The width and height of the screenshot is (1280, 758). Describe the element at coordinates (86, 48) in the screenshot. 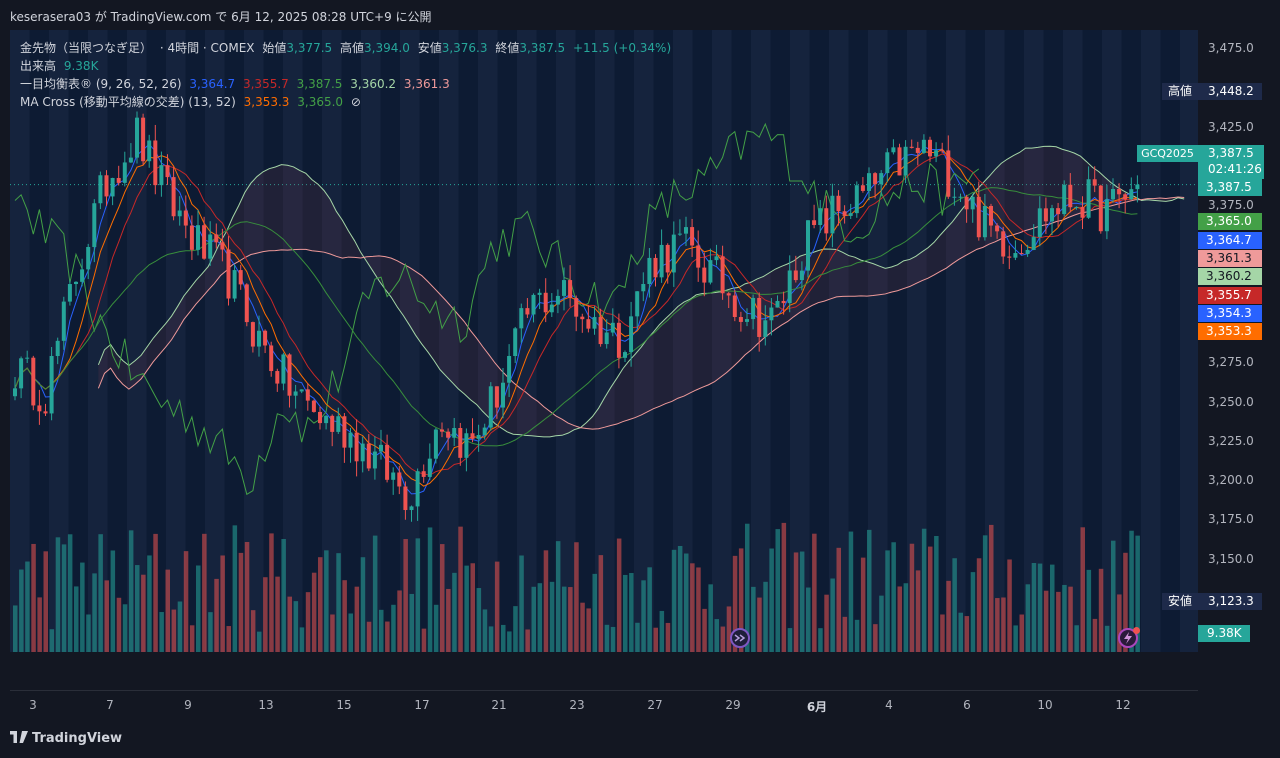

I see `legend-symbol-name: 金先物（当限つなぎ足）` at that location.